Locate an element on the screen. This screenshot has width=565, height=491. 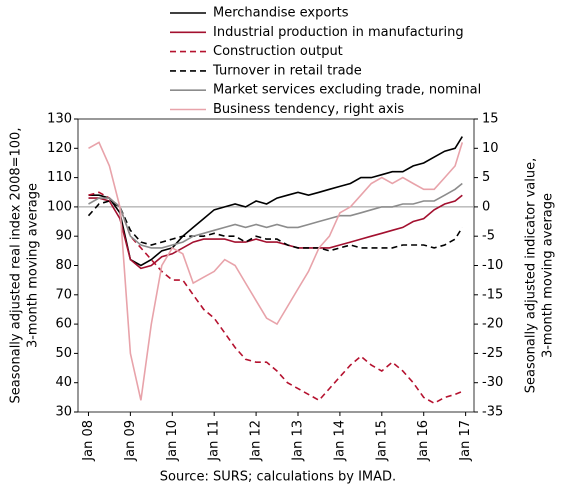
x-tick-label: Jan 13 is located at coordinates (298, 441).